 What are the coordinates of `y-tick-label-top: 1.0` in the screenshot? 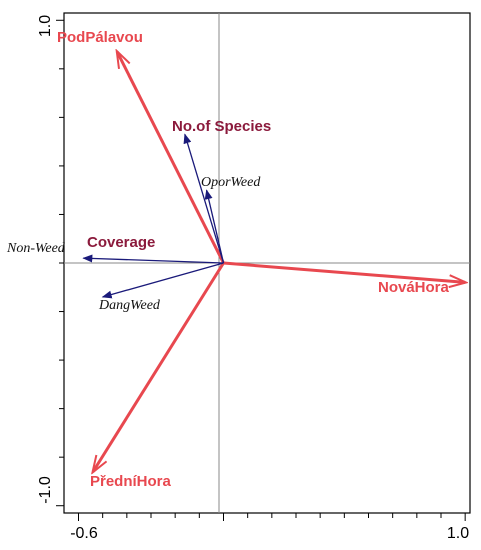 It's located at (45, 26).